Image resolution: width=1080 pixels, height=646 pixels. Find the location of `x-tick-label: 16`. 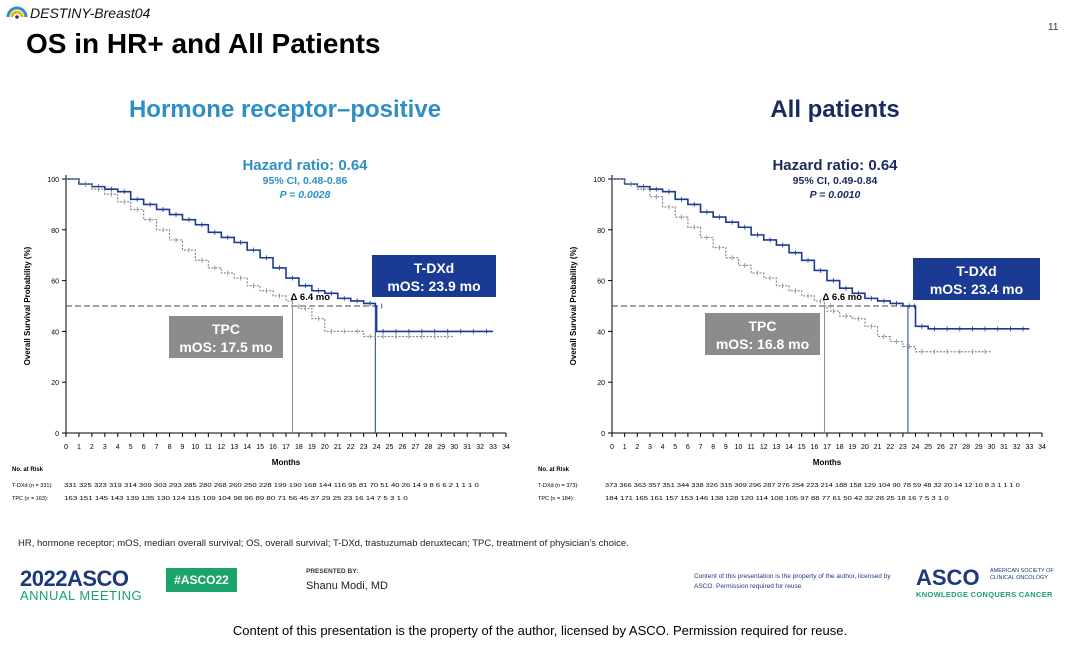

x-tick-label: 16 is located at coordinates (814, 447).